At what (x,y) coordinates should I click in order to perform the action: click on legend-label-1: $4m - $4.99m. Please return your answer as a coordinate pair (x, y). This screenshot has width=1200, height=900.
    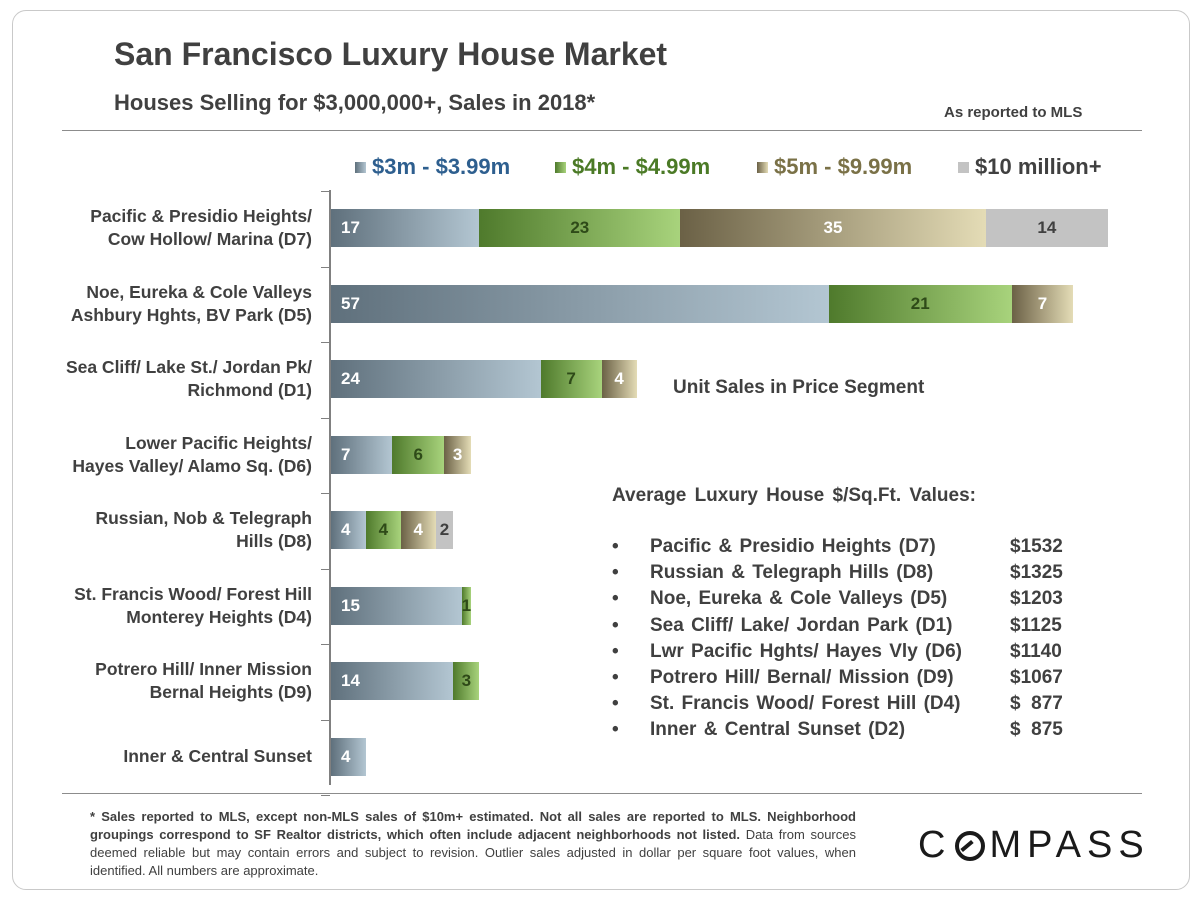
    Looking at the image, I should click on (641, 166).